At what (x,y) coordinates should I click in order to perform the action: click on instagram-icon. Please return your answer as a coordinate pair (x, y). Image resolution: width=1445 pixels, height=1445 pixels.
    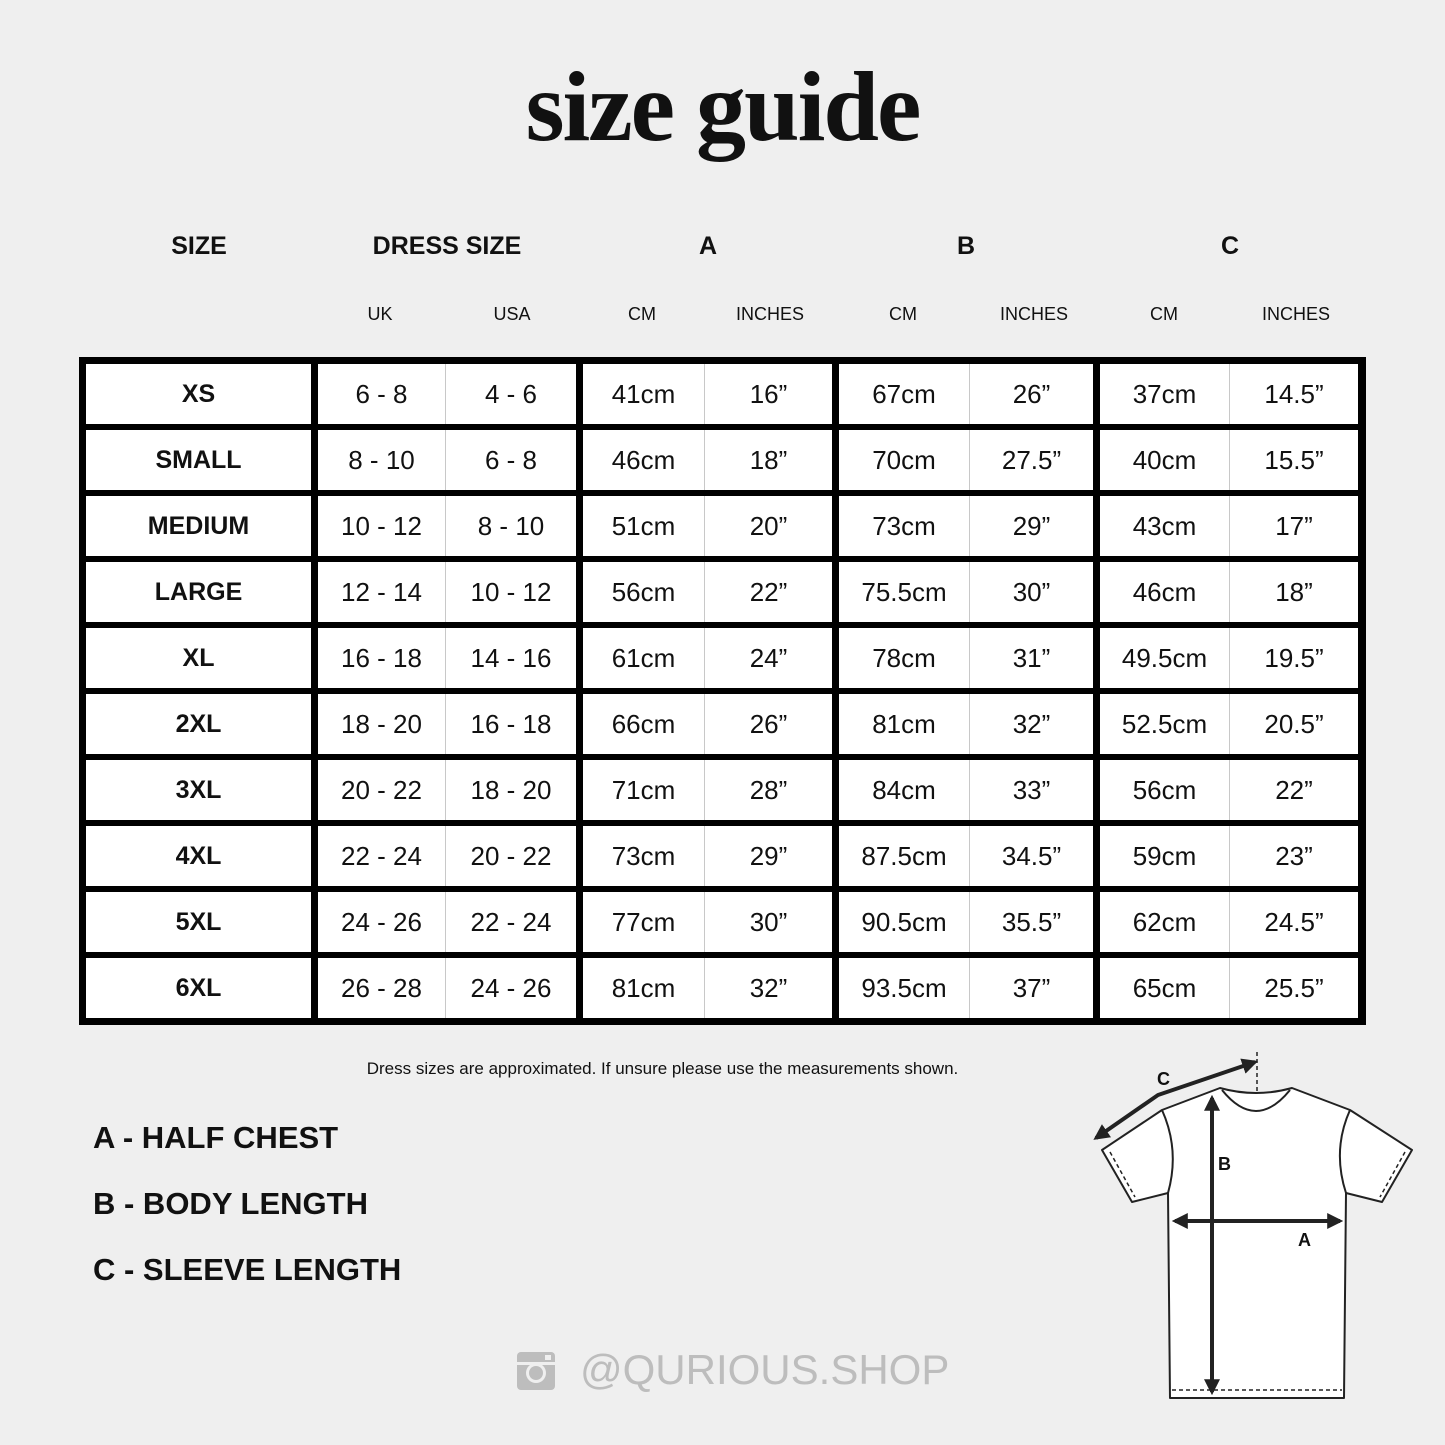
    Looking at the image, I should click on (536, 1371).